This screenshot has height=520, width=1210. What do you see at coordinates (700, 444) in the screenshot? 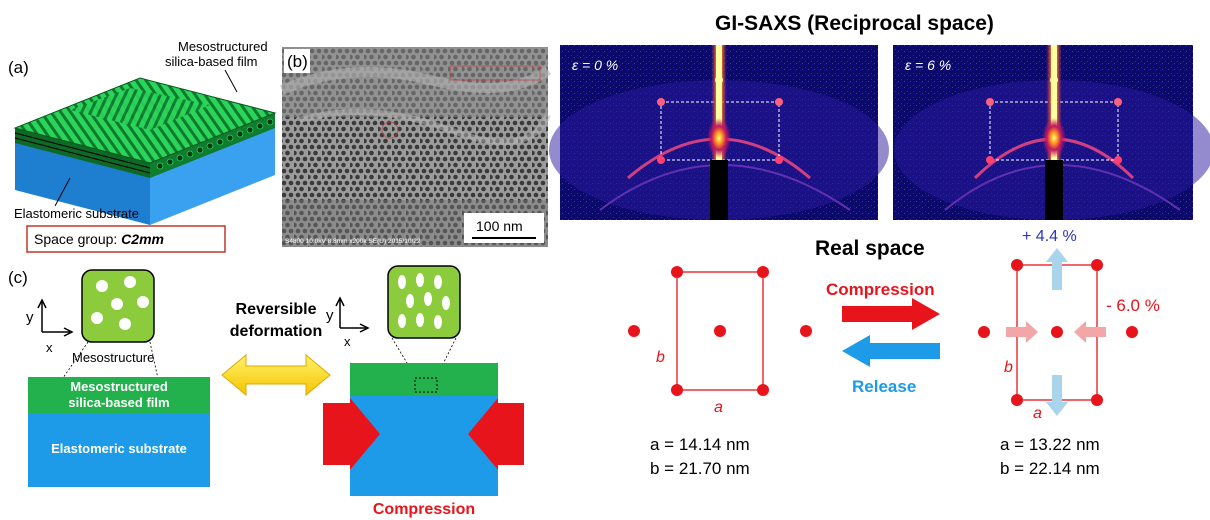
I see `left-a-value: a = 14.14 nm` at bounding box center [700, 444].